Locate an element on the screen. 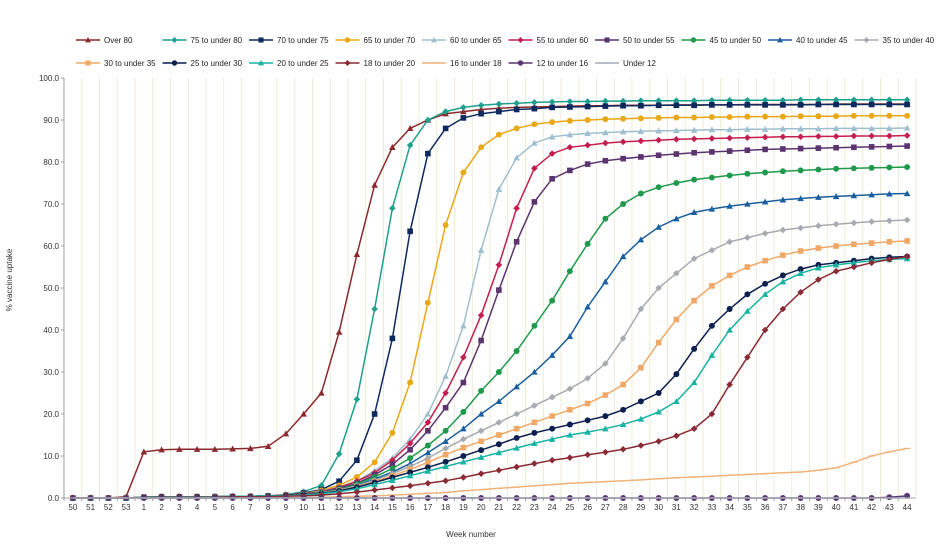 This screenshot has height=555, width=951. legend-item: 35 to under 40 is located at coordinates (894, 40).